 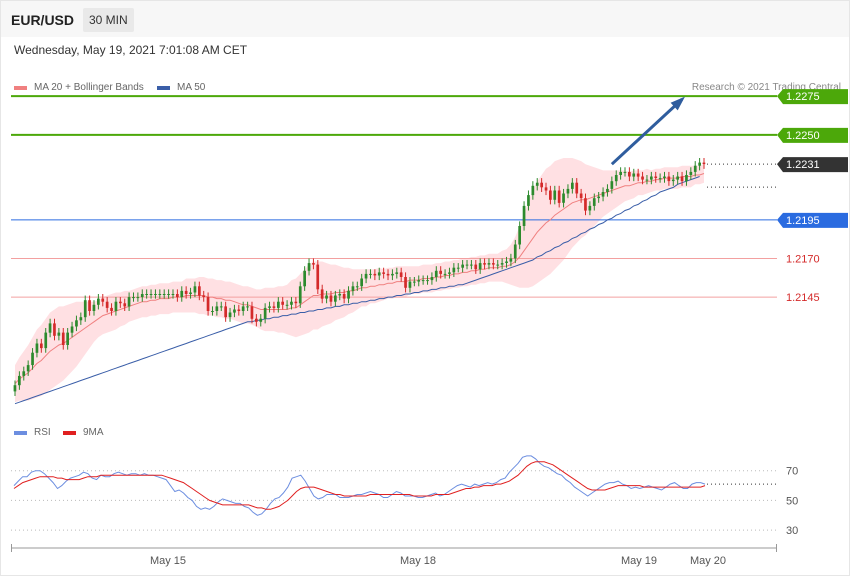 What do you see at coordinates (394, 555) in the screenshot?
I see `x-axis: May 15 May 18 May 19 May 20` at bounding box center [394, 555].